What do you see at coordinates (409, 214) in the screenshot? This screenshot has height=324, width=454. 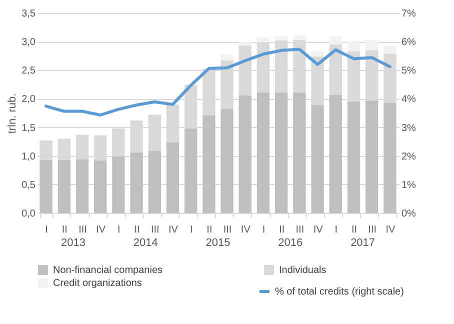 I see `y2-tick-label: 0%` at bounding box center [409, 214].